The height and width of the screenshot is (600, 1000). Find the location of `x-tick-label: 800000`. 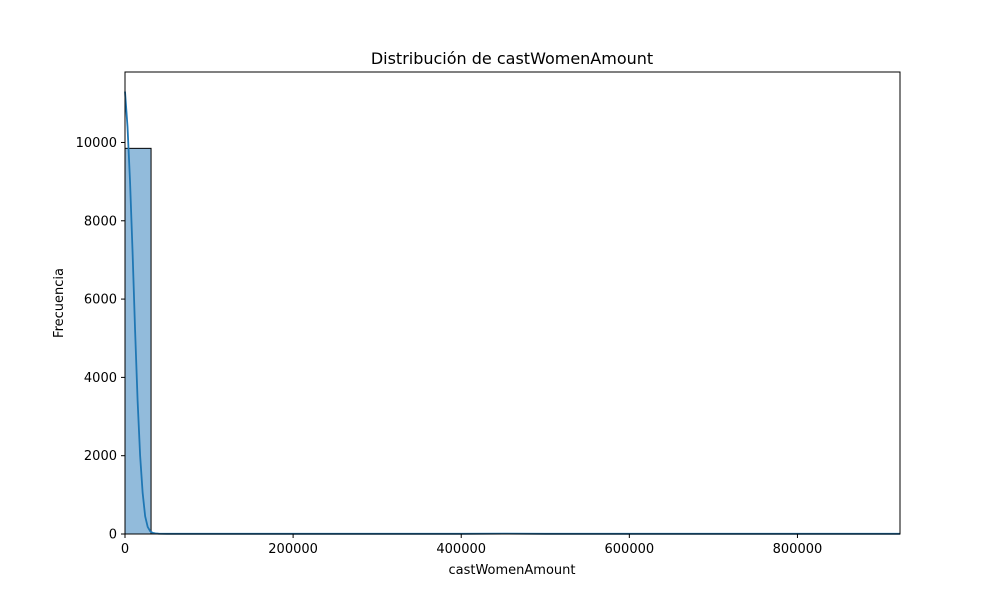

x-tick-label: 800000 is located at coordinates (798, 549).